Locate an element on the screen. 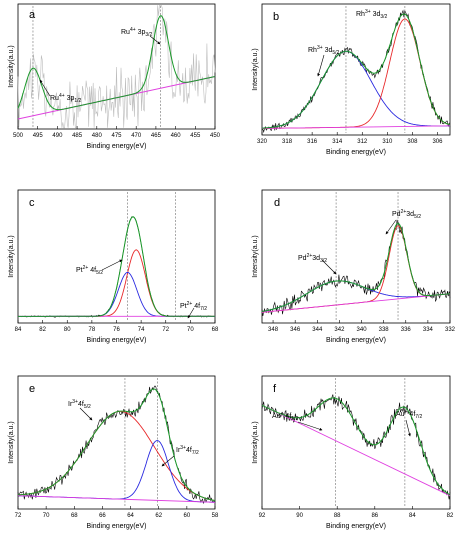 This screenshot has width=459, height=550. x-tick-label-c-1: 82 is located at coordinates (42, 330).